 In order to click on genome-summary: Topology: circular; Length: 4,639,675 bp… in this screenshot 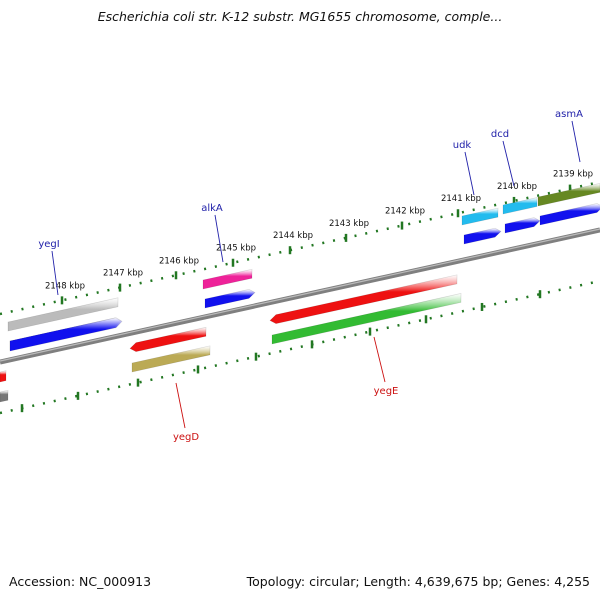, I will do `click(418, 581)`.